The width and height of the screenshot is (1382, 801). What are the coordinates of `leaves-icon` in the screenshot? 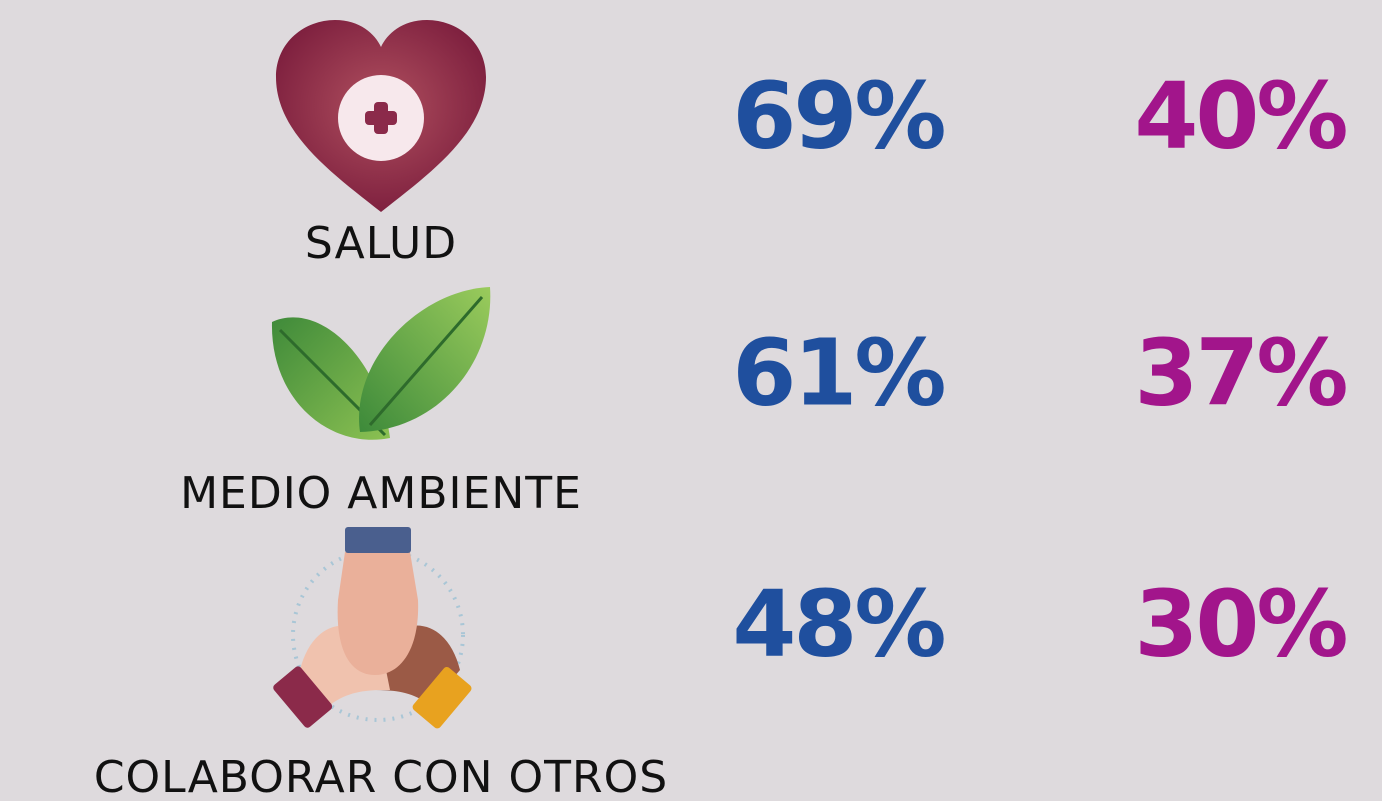 It's located at (381, 363).